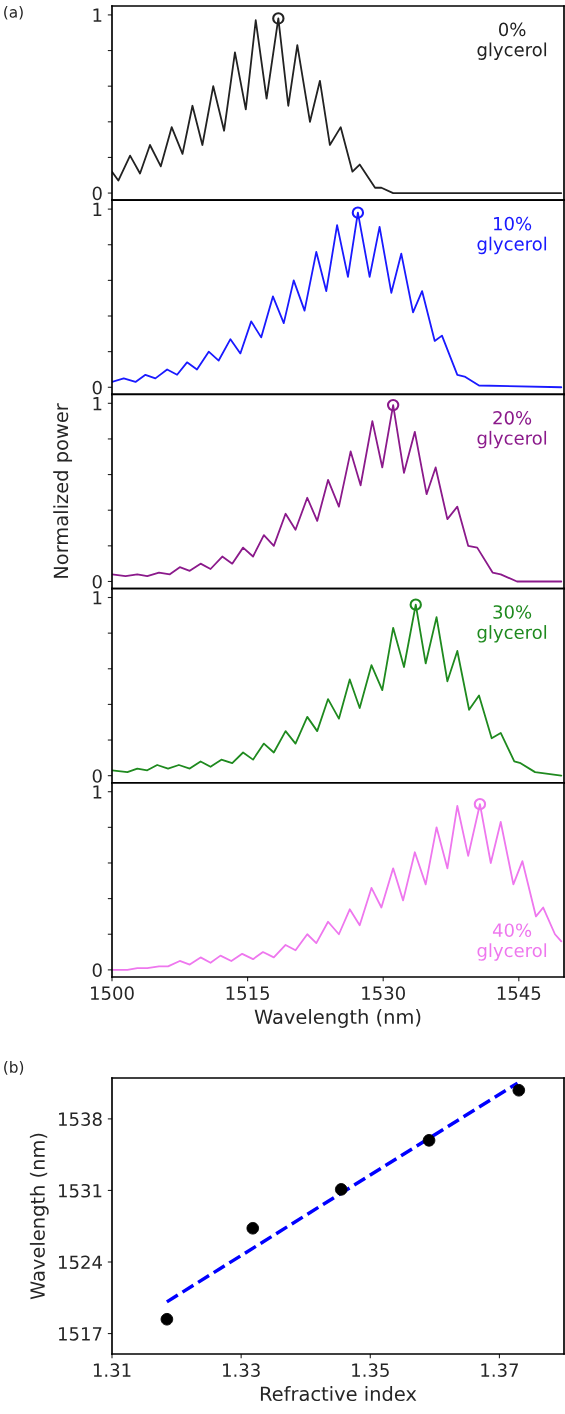  What do you see at coordinates (512, 235) in the screenshot?
I see `text: 10% glycerol` at bounding box center [512, 235].